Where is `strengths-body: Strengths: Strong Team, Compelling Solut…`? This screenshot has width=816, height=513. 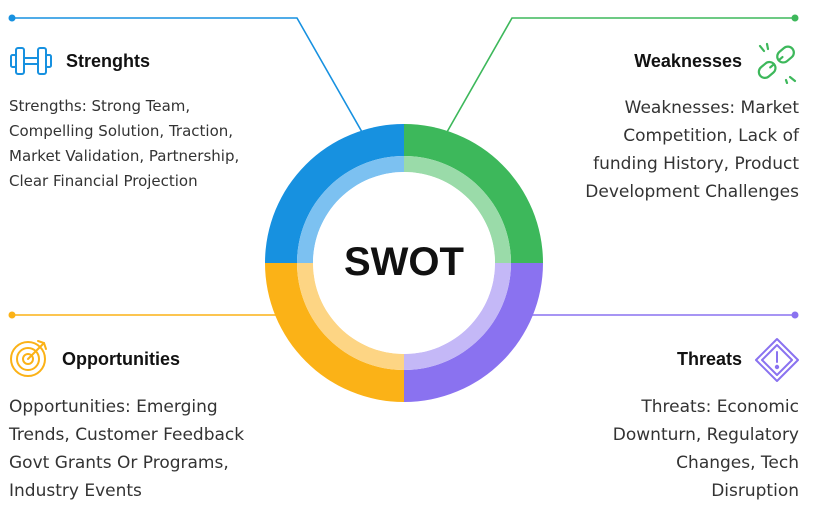 strengths-body: Strengths: Strong Team, Compelling Solut… is located at coordinates (124, 143).